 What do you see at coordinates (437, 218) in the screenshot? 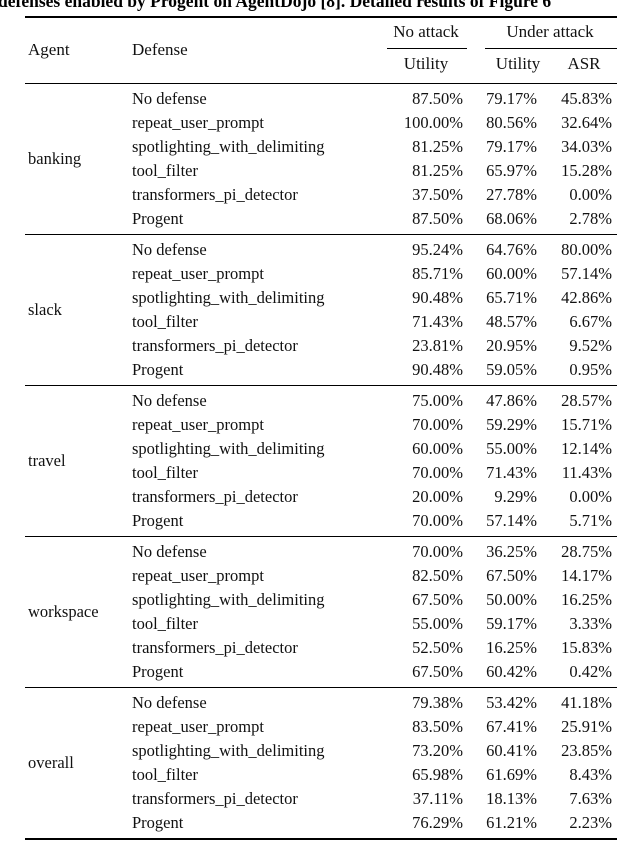
I see `na-utility-cell: 87.50%` at bounding box center [437, 218].